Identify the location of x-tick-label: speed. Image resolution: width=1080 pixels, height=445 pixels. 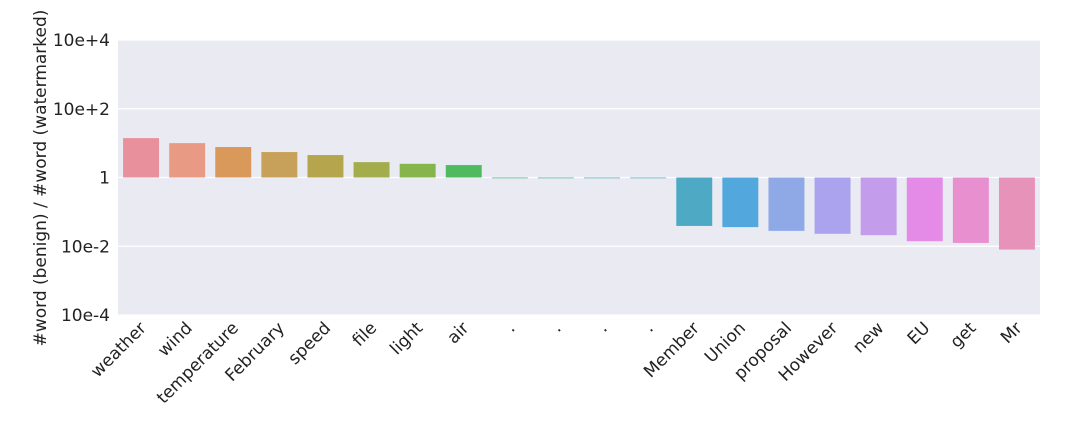
(310, 343).